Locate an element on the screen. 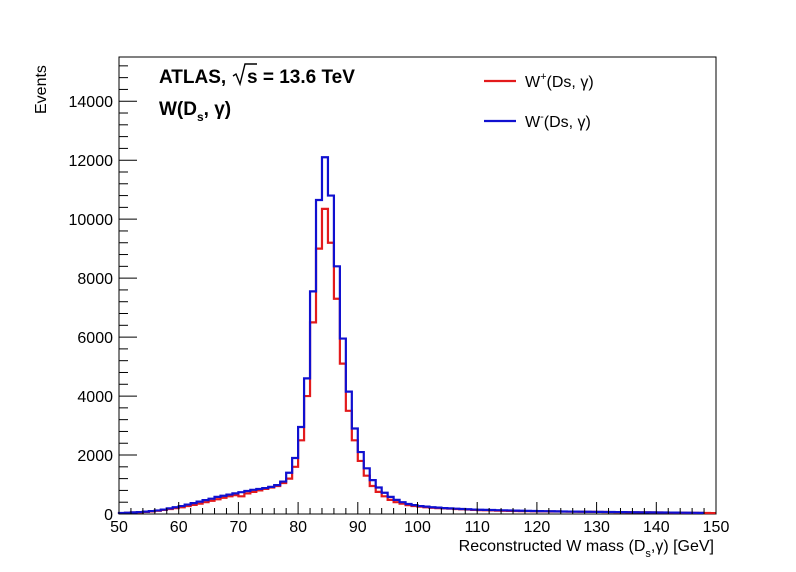 The width and height of the screenshot is (796, 572). process-label-main: W(D is located at coordinates (178, 109).